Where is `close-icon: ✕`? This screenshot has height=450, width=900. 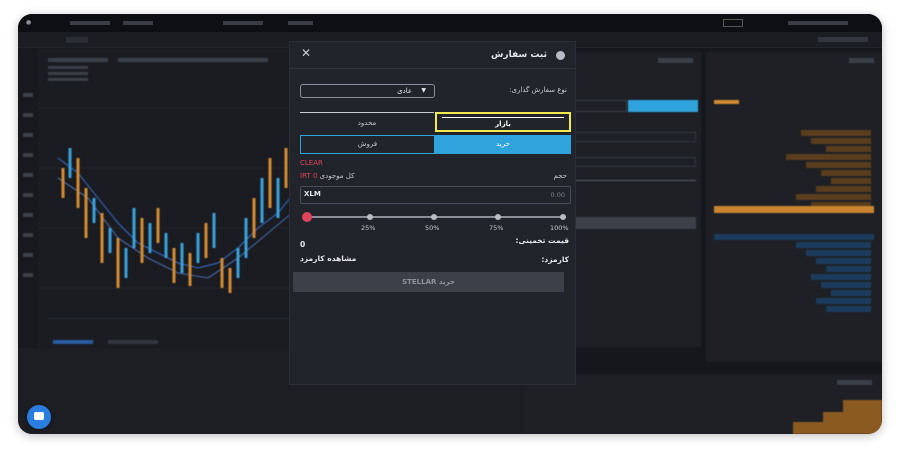
close-icon: ✕ is located at coordinates (306, 53).